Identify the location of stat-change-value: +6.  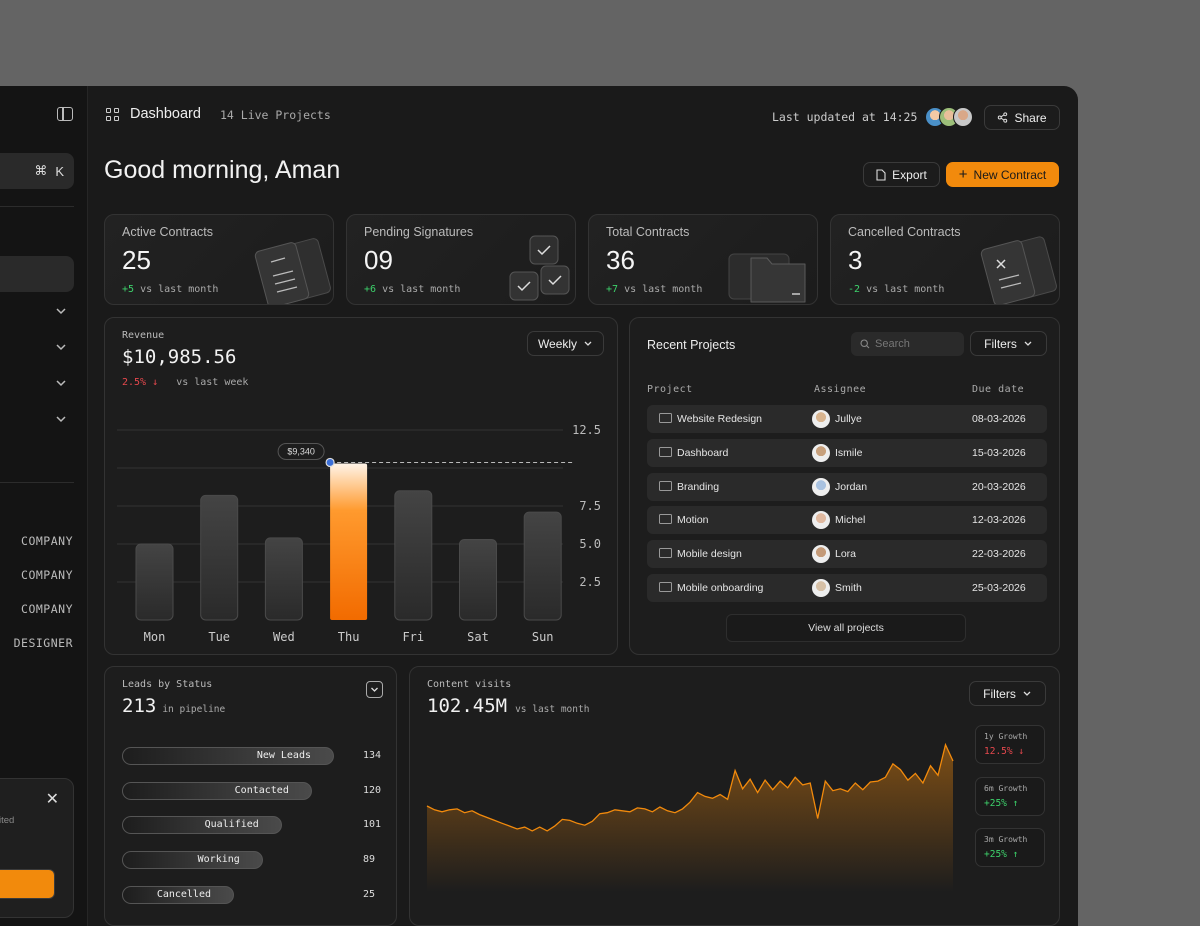
(370, 289).